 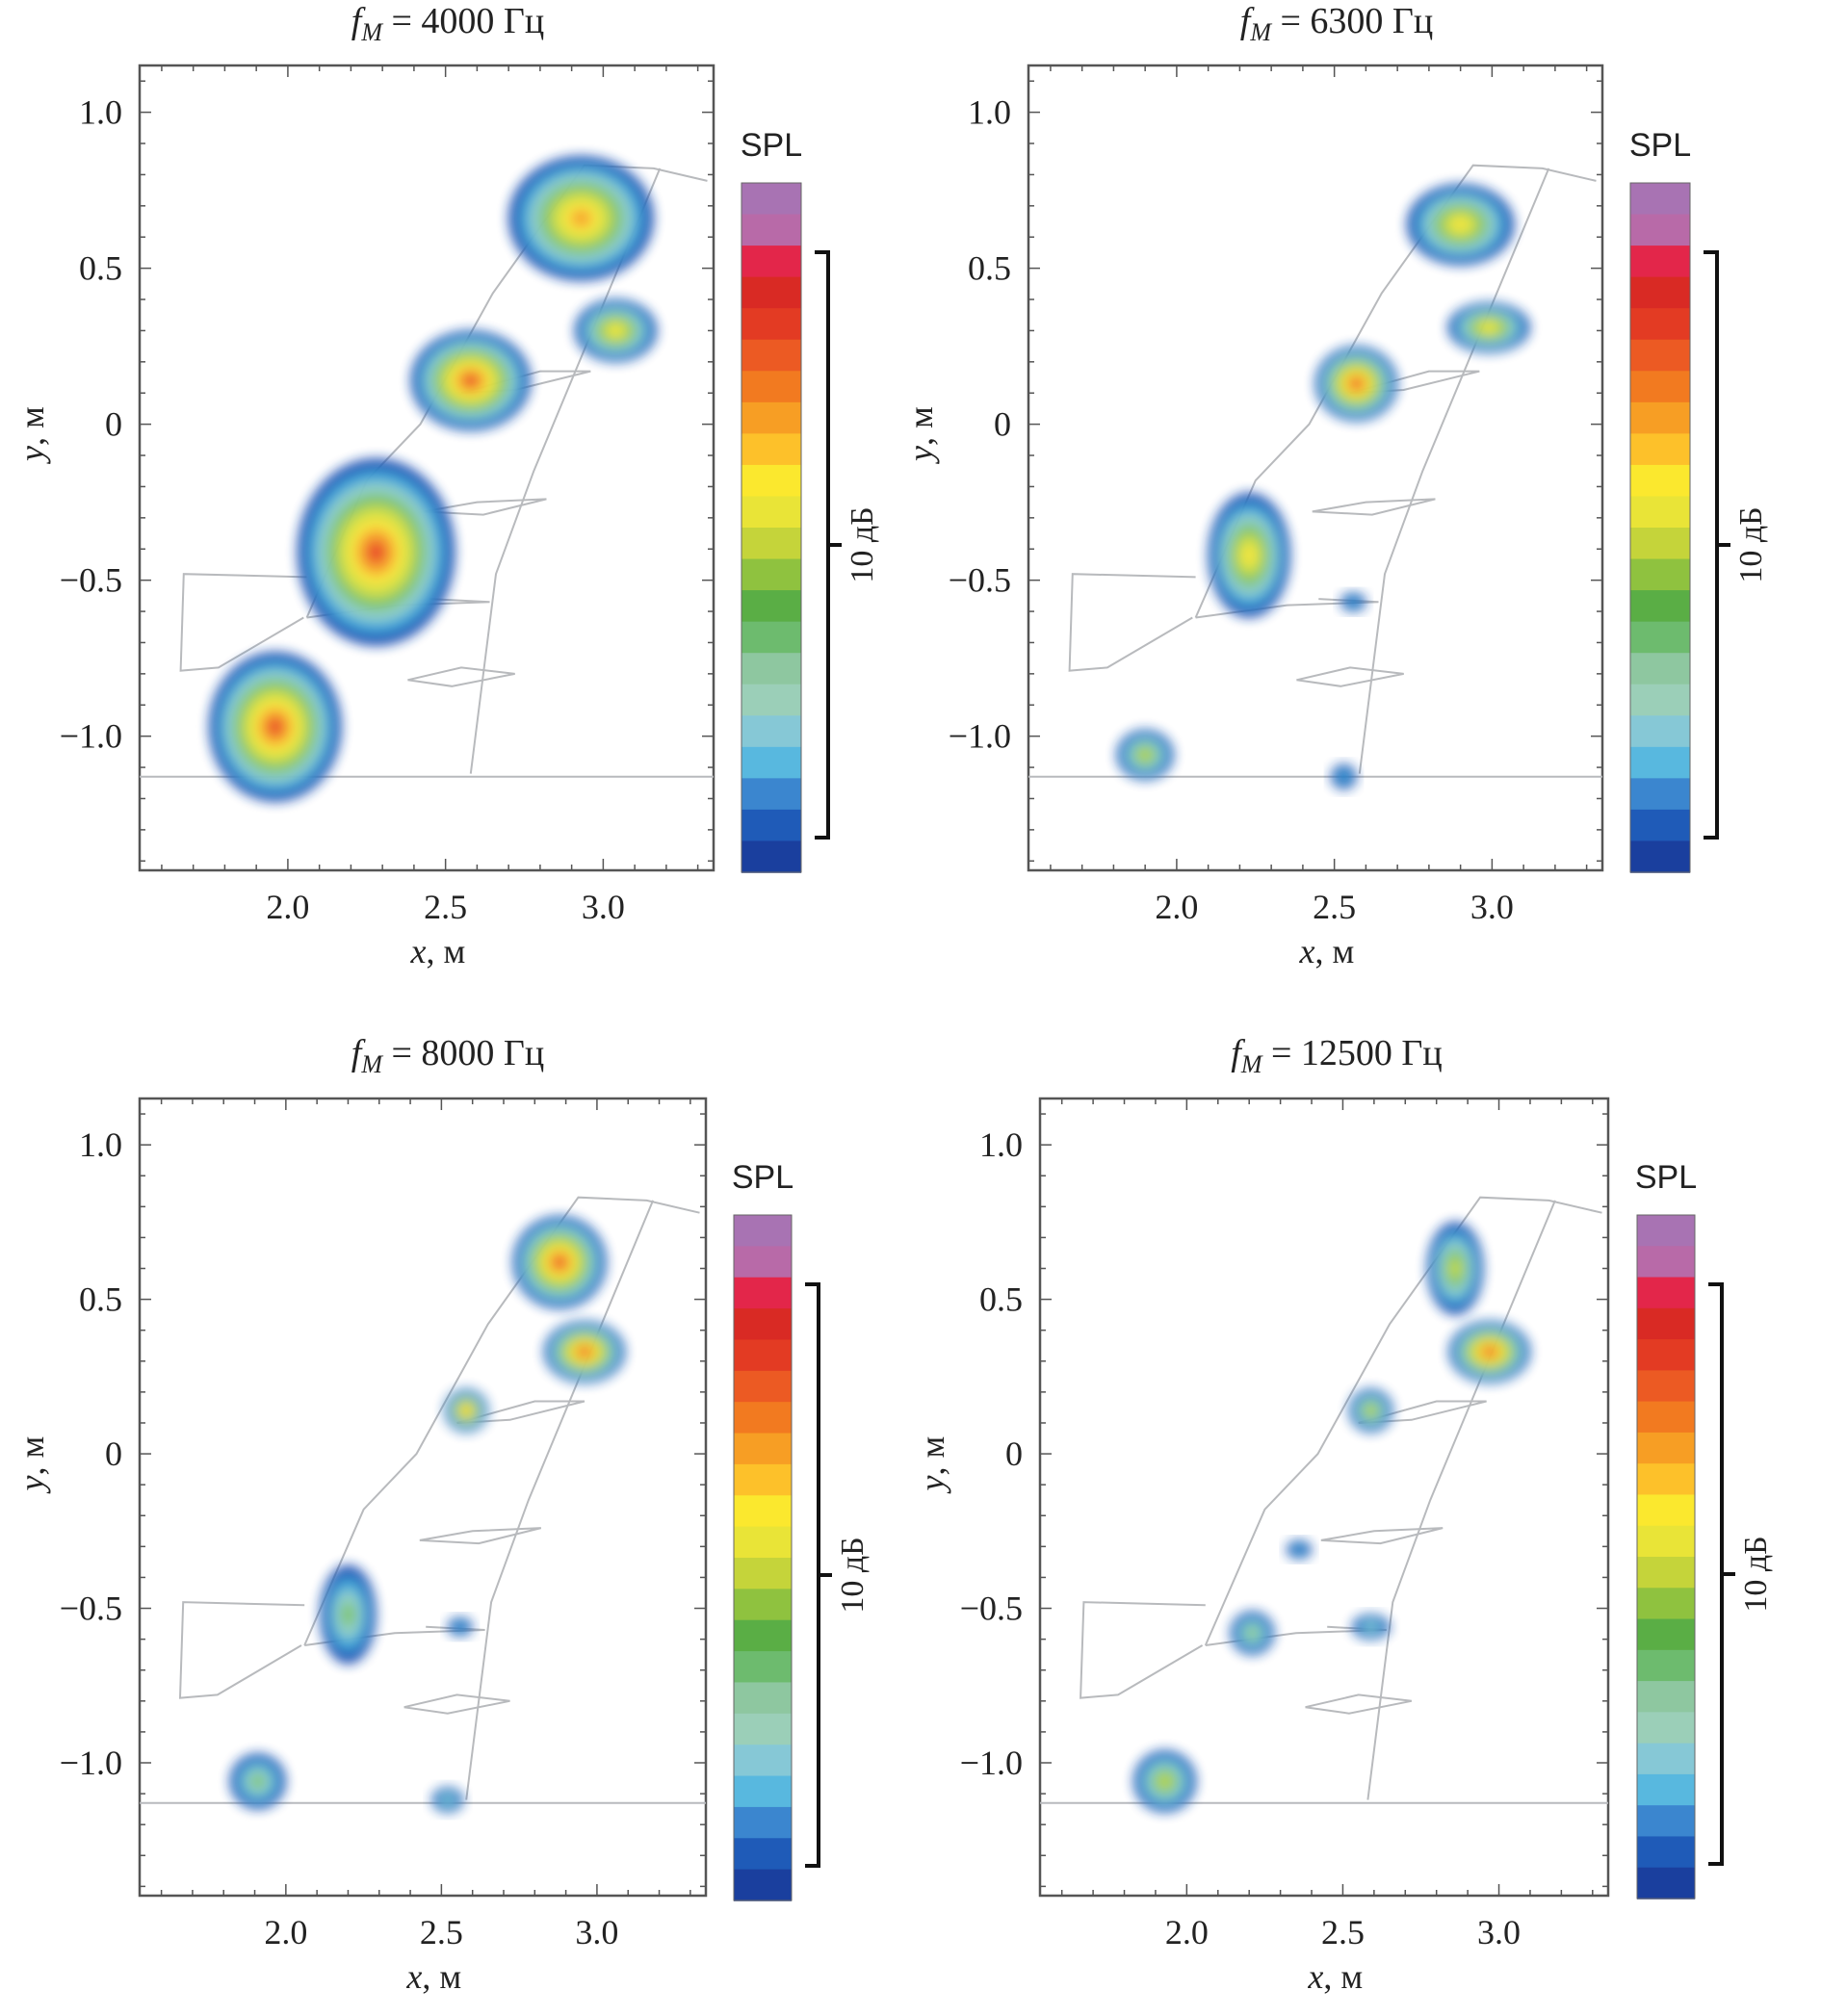 I want to click on y-axis-var: y, so click(x=32, y=1484).